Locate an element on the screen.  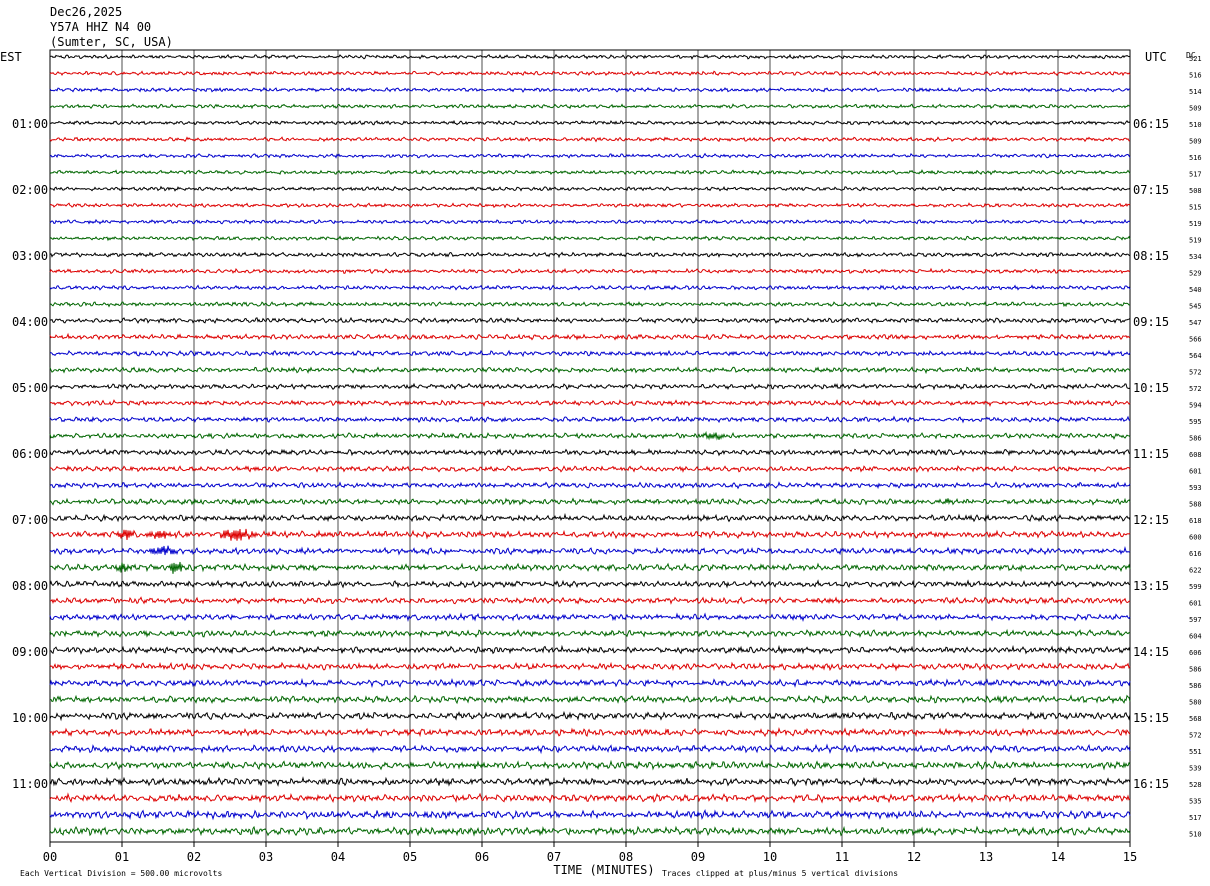
left-hour-label: 03:00 is located at coordinates (30, 256).